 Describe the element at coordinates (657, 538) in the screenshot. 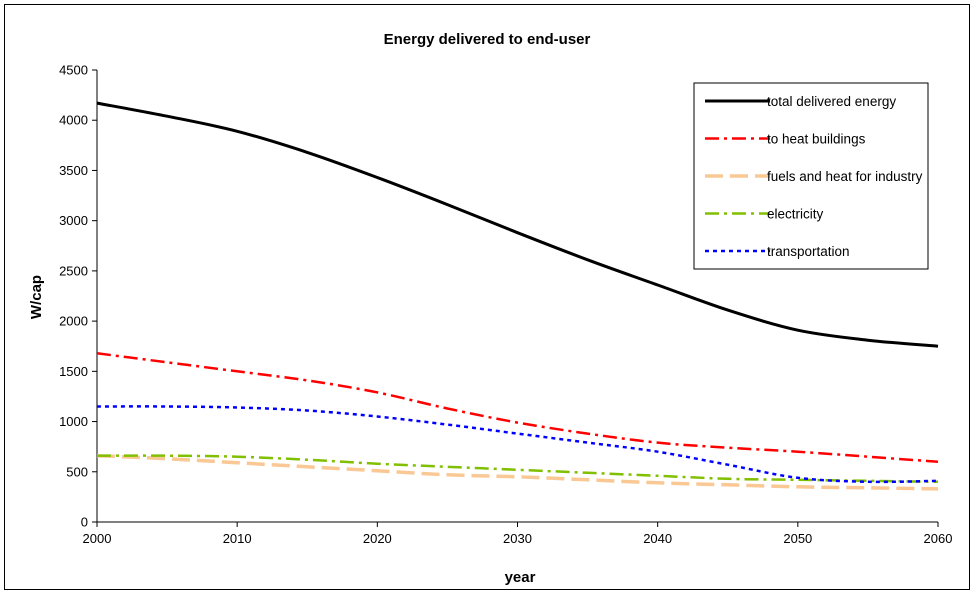

I see `x-tick-label: 2040` at that location.